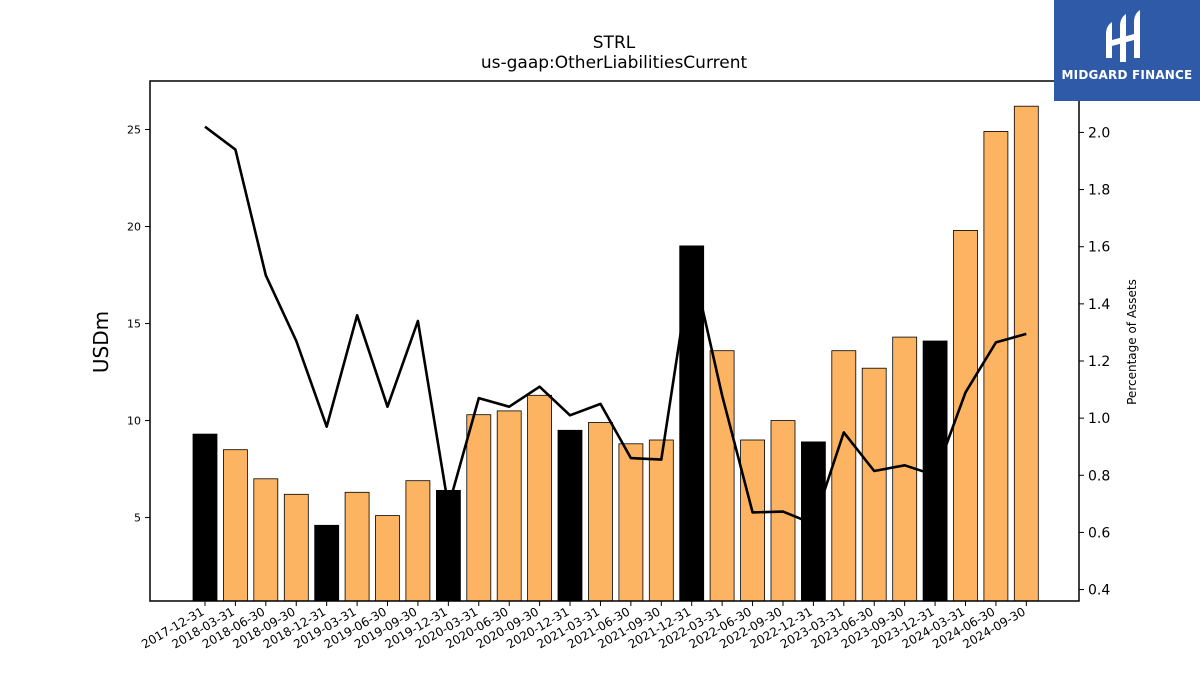 The height and width of the screenshot is (675, 1200). I want to click on y-tick-label: 20, so click(134, 227).